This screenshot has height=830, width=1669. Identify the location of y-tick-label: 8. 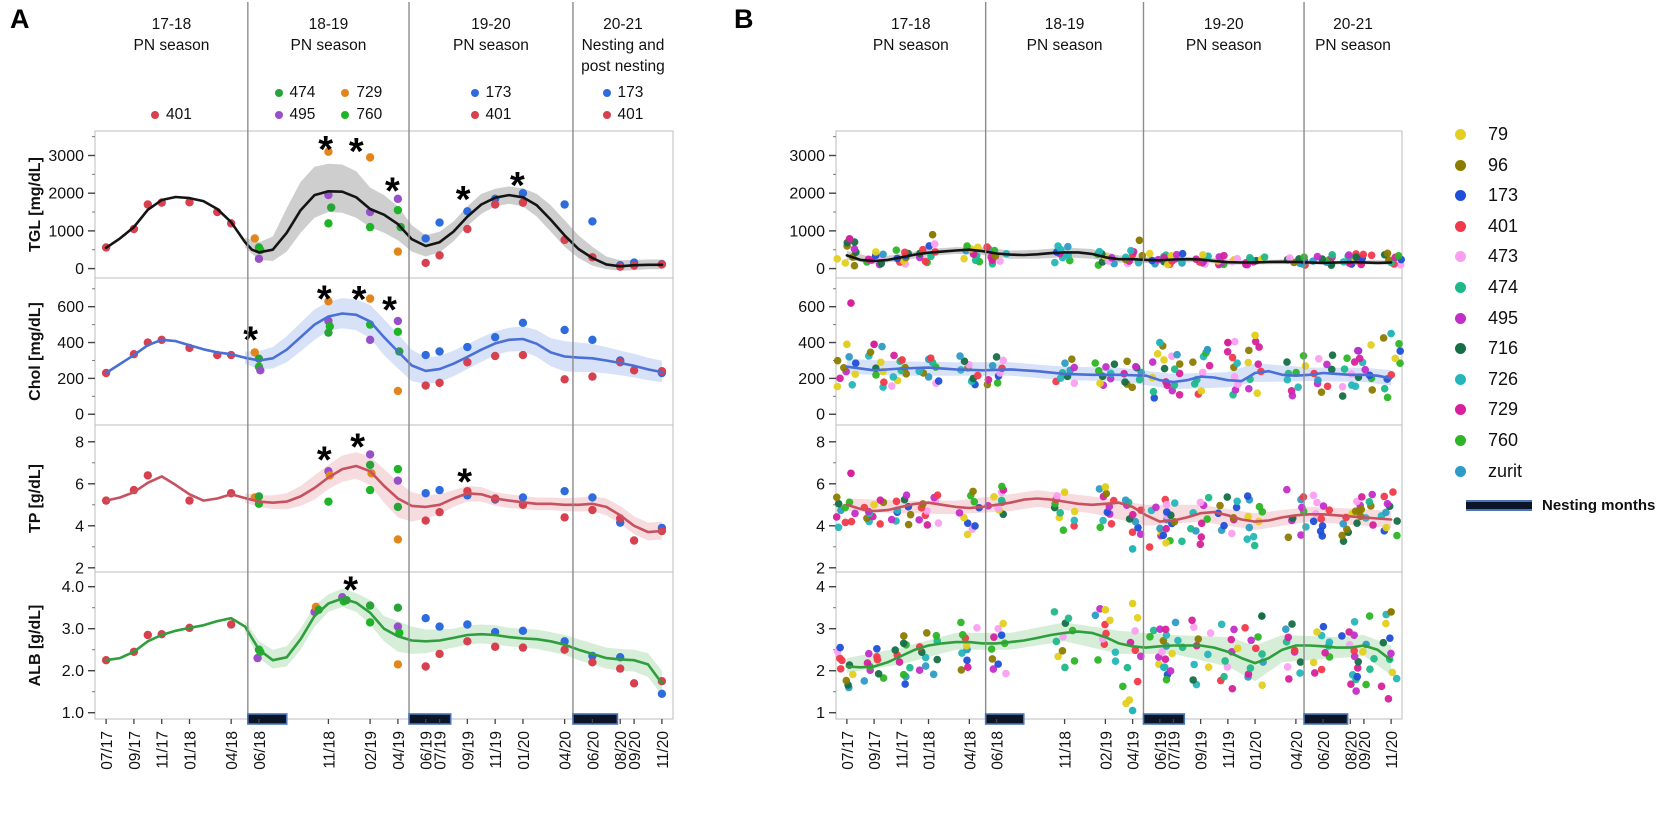
(79, 442).